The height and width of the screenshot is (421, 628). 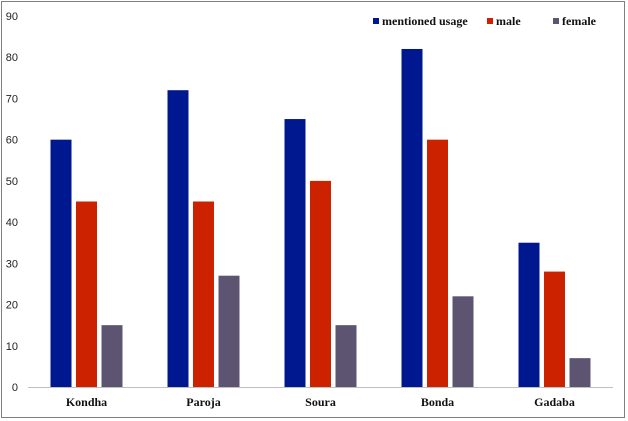 I want to click on y-tick-label: 40, so click(x=12, y=223).